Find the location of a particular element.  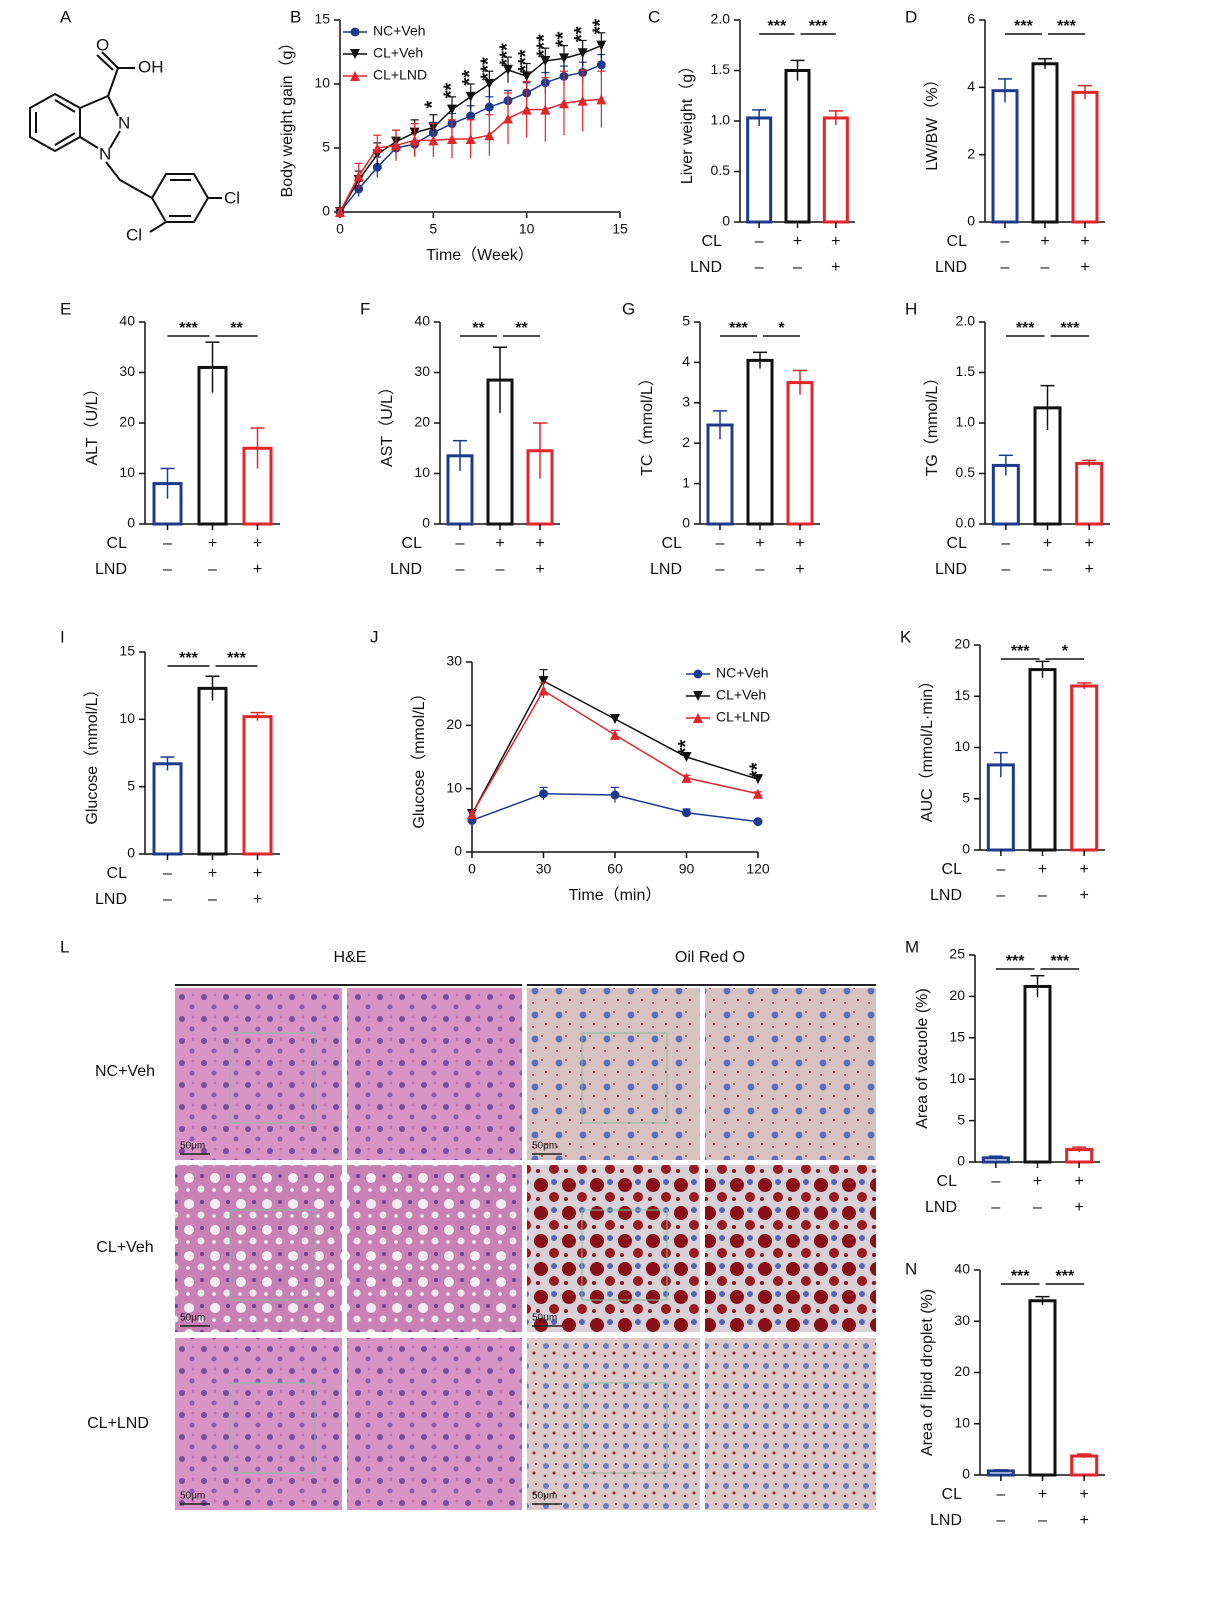

y-tick-label: 3 is located at coordinates (686, 402).